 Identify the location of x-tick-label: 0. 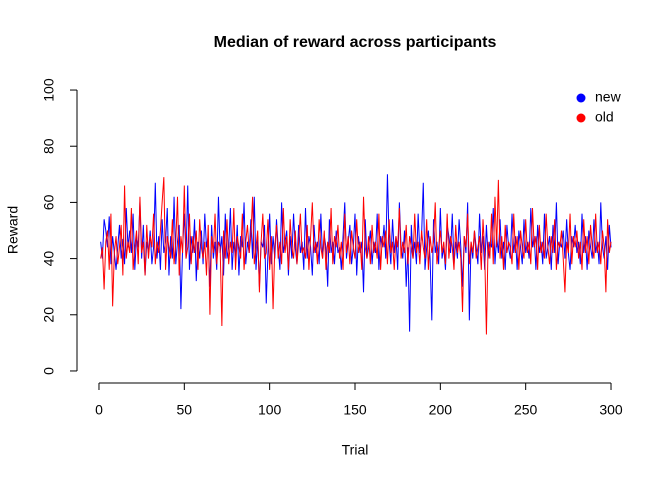
(99, 410).